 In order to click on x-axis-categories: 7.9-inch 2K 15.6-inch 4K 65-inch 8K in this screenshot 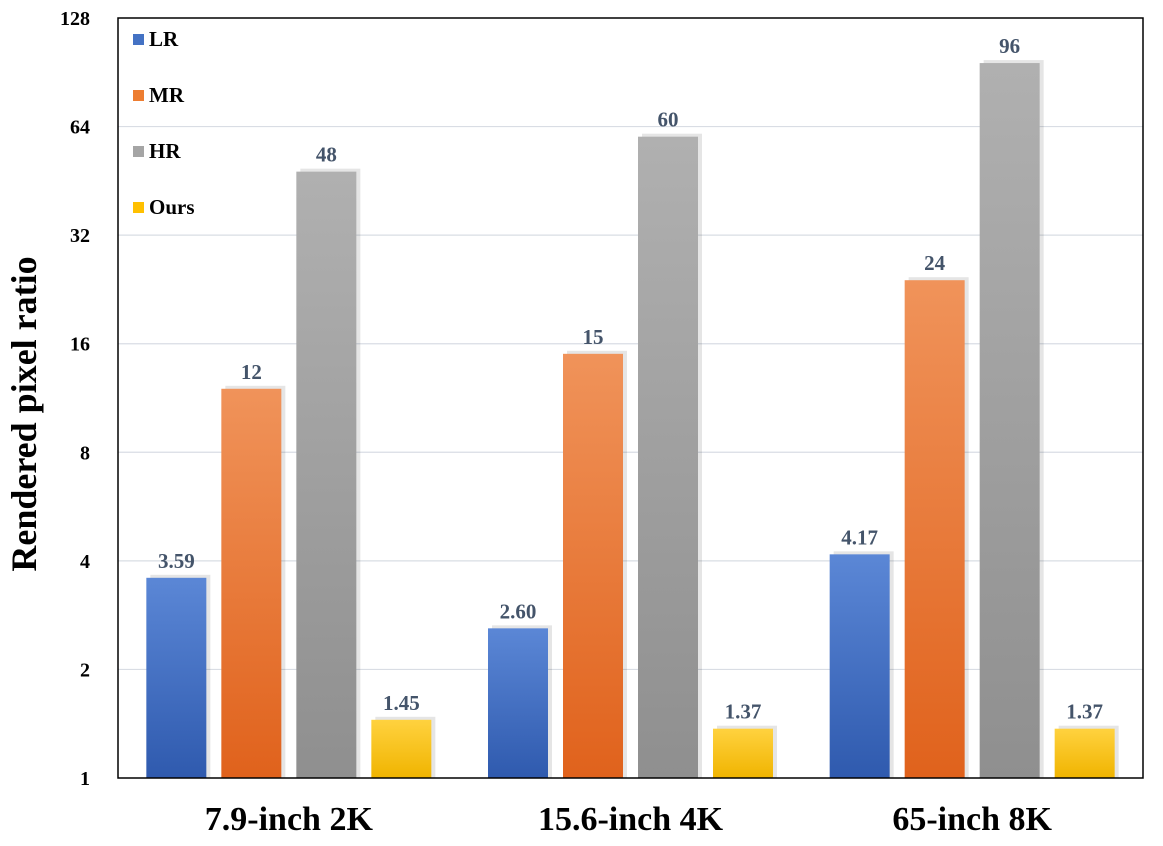, I will do `click(629, 819)`.